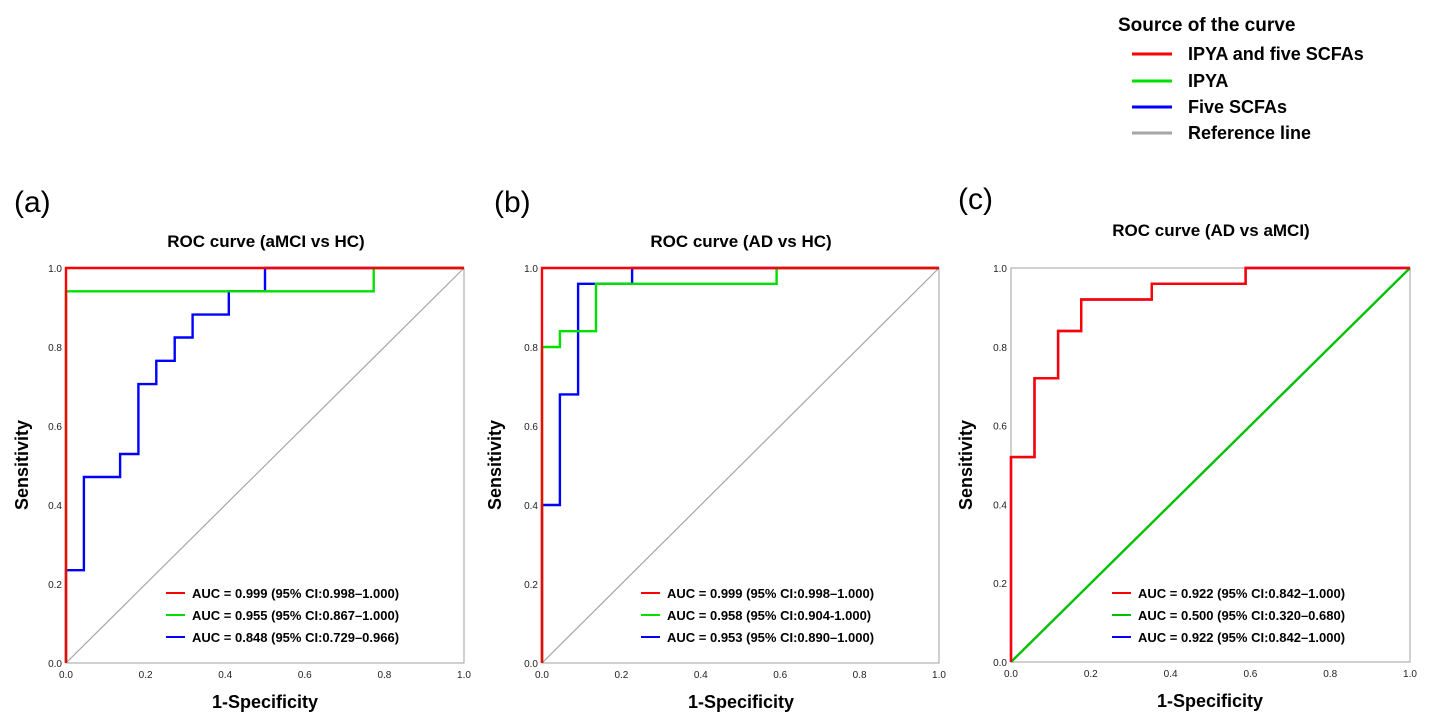 This screenshot has height=727, width=1442. What do you see at coordinates (769, 615) in the screenshot?
I see `auc-text-b-2: AUC = 0.958 (95% CI:0.904-1.000)` at bounding box center [769, 615].